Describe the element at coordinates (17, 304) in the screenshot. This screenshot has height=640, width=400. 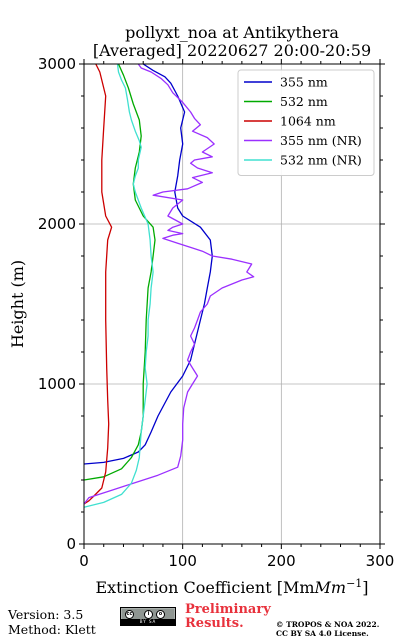
I see `y-axis-label: Height (m)` at that location.